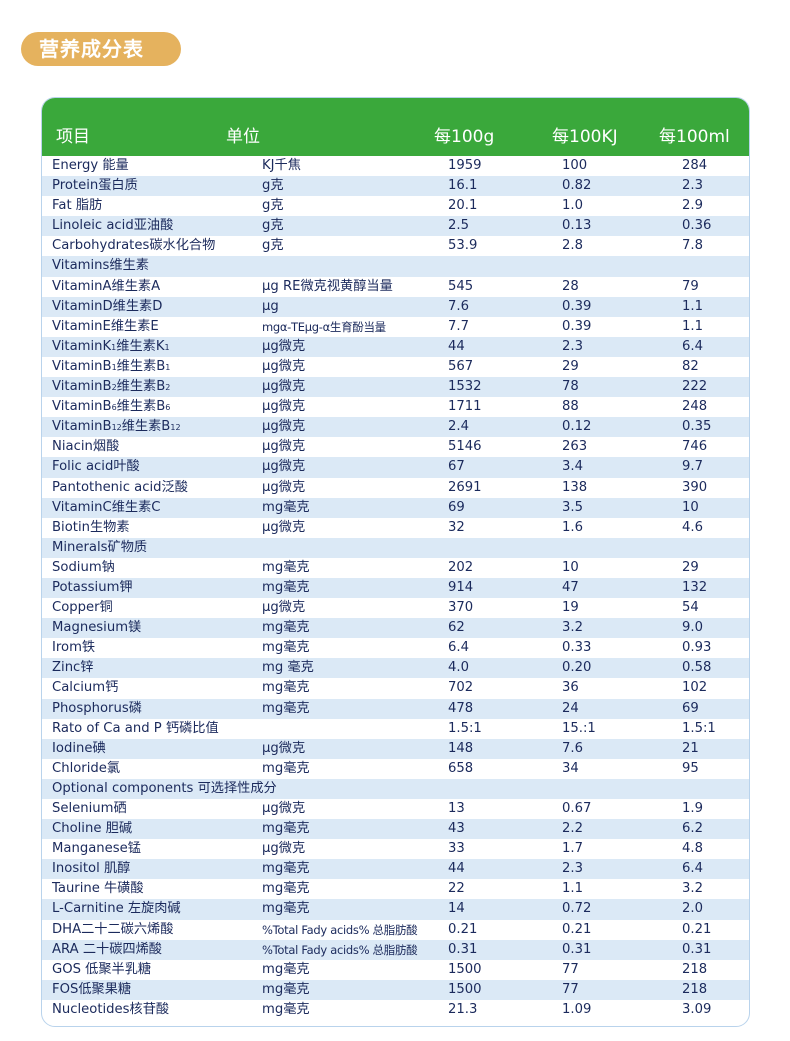  I want to click on nutrient-name: VitaminB6维生素B6, so click(111, 407).